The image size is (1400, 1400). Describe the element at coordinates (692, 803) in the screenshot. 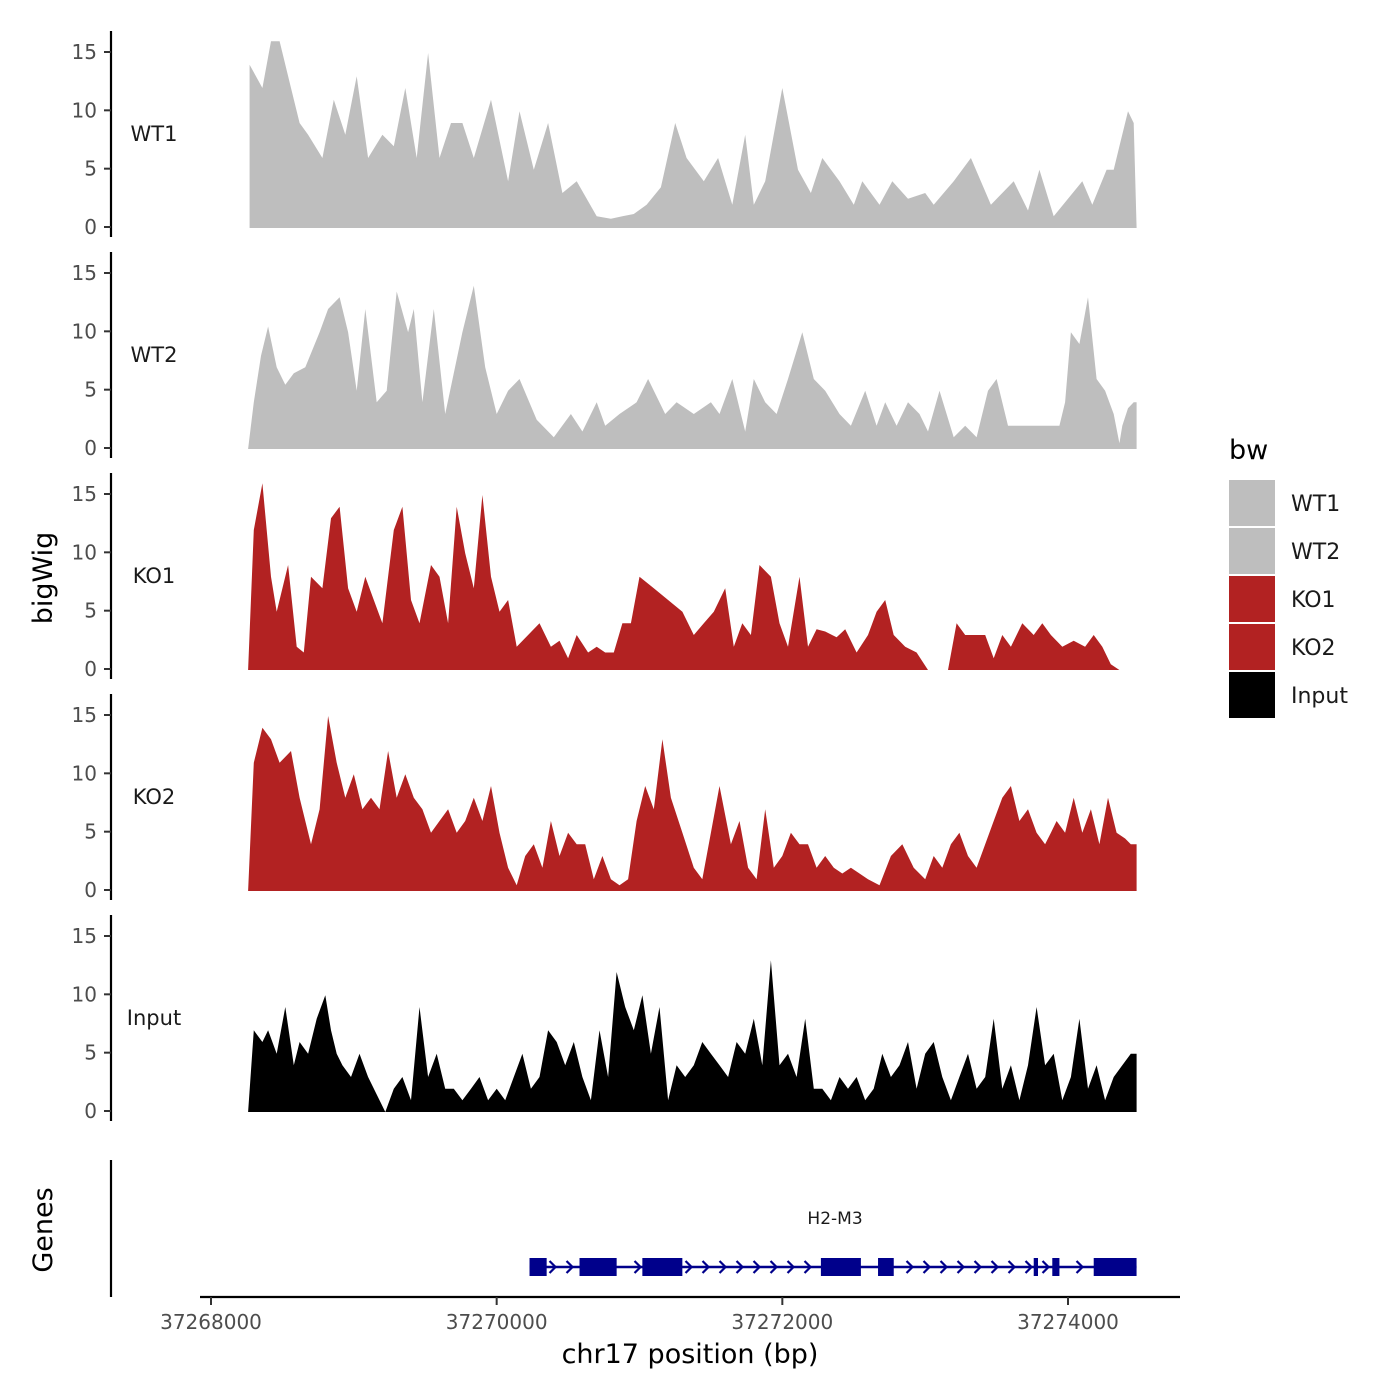

I see `coverage-area-ko2` at that location.